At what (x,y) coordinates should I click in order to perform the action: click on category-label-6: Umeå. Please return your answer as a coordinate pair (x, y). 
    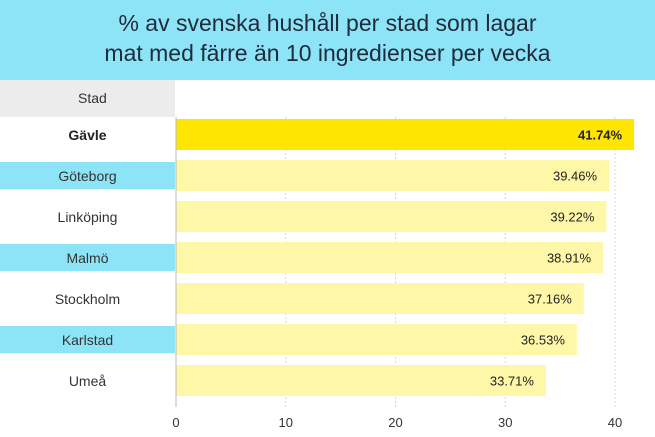
    Looking at the image, I should click on (87, 380).